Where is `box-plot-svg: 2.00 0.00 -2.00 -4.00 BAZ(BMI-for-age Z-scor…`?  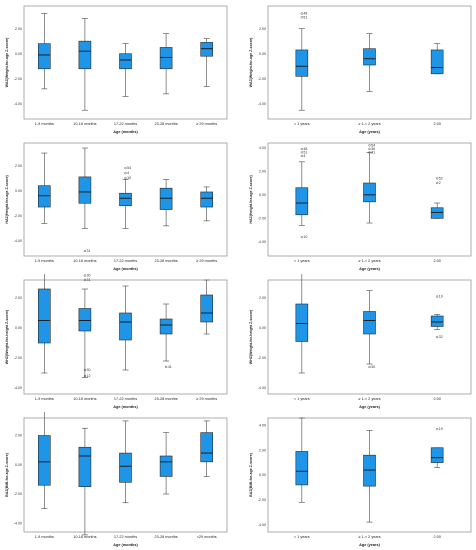
box-plot-svg: 2.00 0.00 -2.00 -4.00 BAZ(BMI-for-age Z-scor… is located at coordinates (116, 479).